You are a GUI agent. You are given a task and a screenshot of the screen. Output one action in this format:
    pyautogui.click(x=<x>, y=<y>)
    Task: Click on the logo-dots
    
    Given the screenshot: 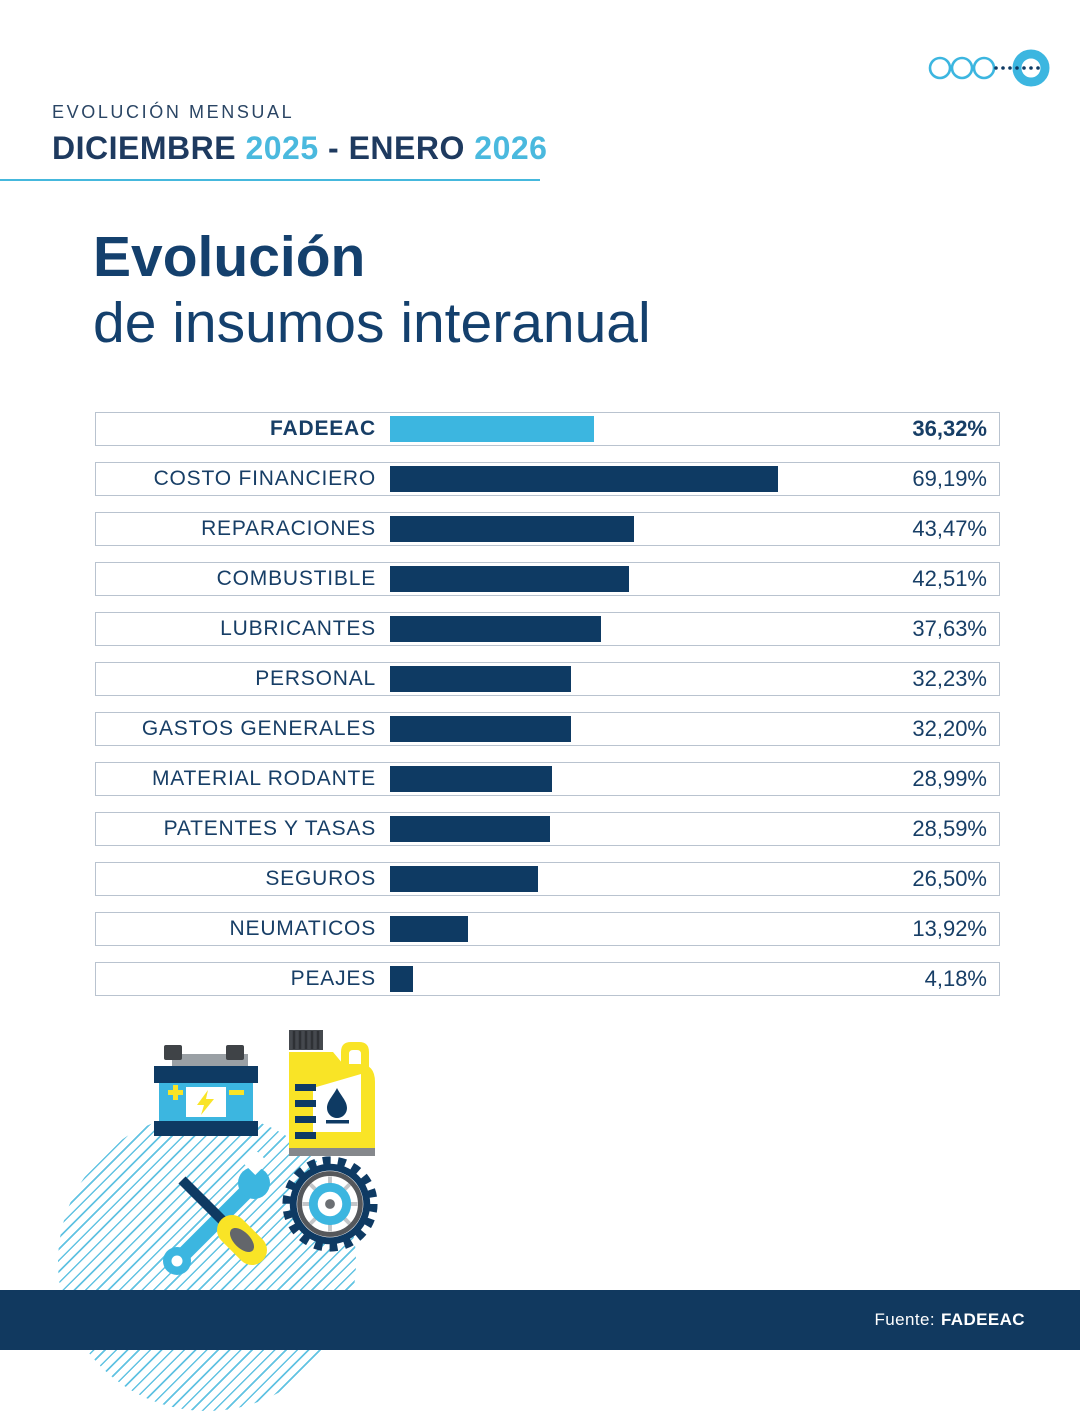 What is the action you would take?
    pyautogui.click(x=1017, y=68)
    